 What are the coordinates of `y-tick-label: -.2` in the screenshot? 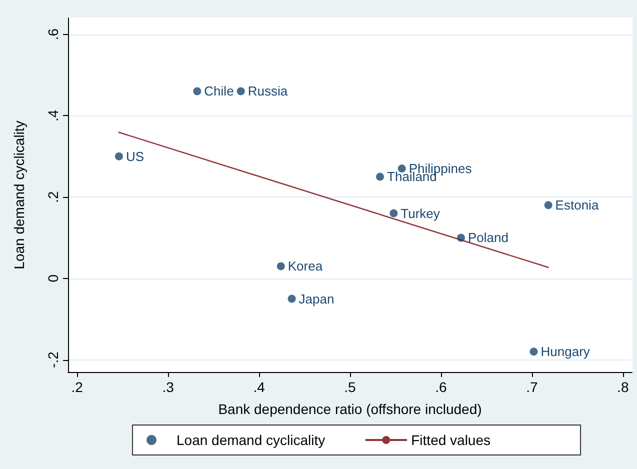 It's located at (53, 359).